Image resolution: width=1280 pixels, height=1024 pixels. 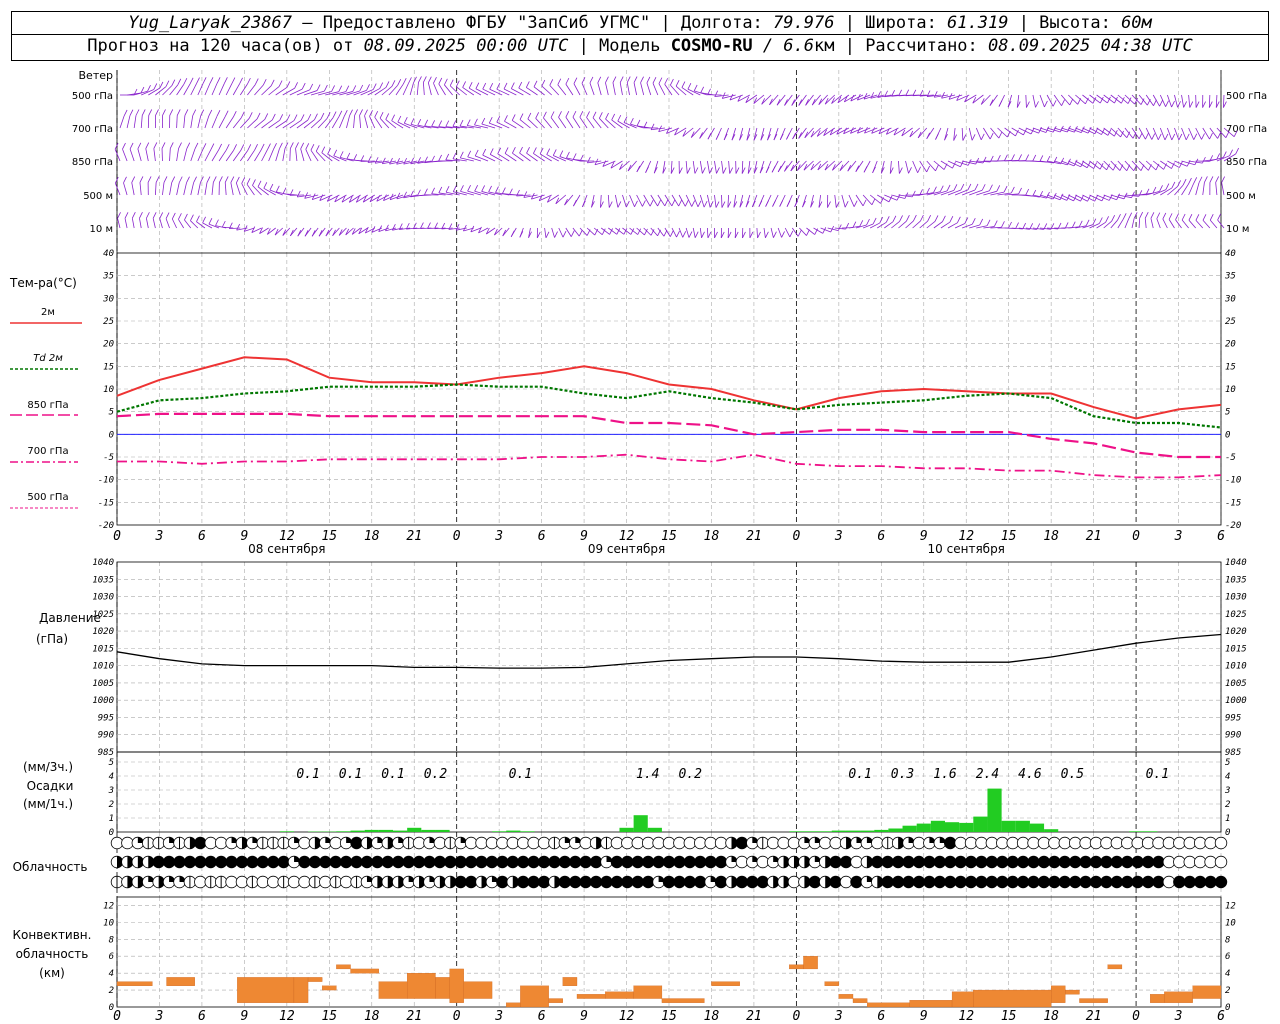 What do you see at coordinates (457, 536) in the screenshot?
I see `temp-x-tick-label: 0` at bounding box center [457, 536].